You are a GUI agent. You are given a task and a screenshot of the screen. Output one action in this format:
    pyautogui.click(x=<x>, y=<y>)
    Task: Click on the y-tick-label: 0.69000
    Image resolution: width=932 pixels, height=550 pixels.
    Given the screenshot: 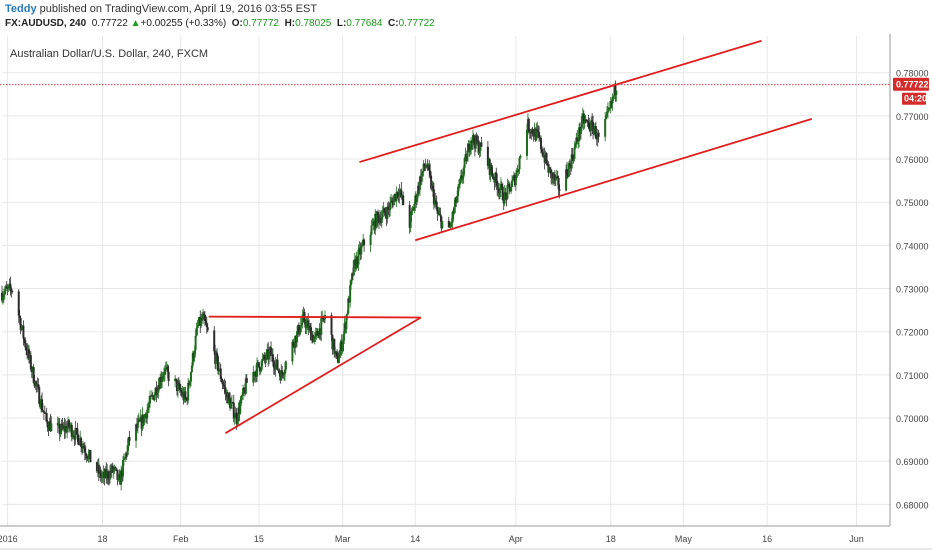 What is the action you would take?
    pyautogui.click(x=912, y=462)
    